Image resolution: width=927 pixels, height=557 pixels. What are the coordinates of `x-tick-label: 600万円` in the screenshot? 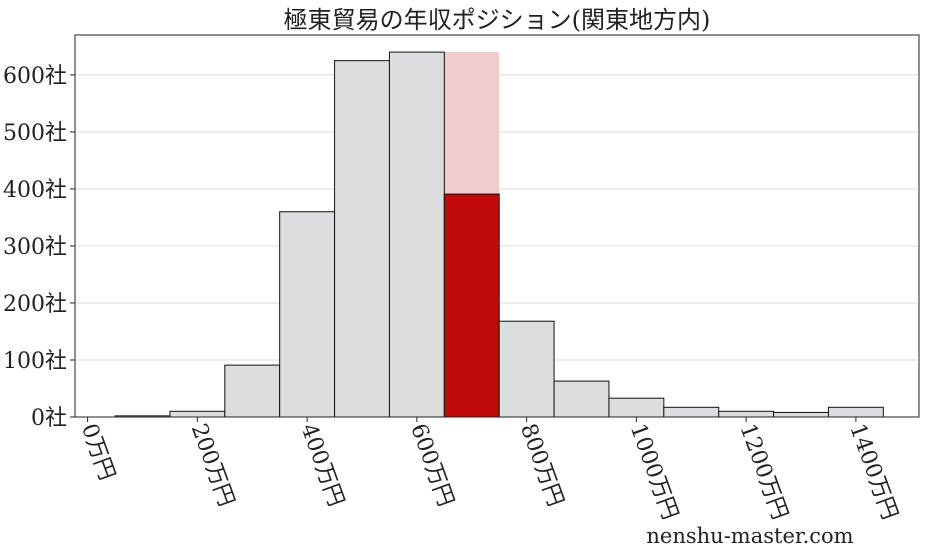 It's located at (431, 465).